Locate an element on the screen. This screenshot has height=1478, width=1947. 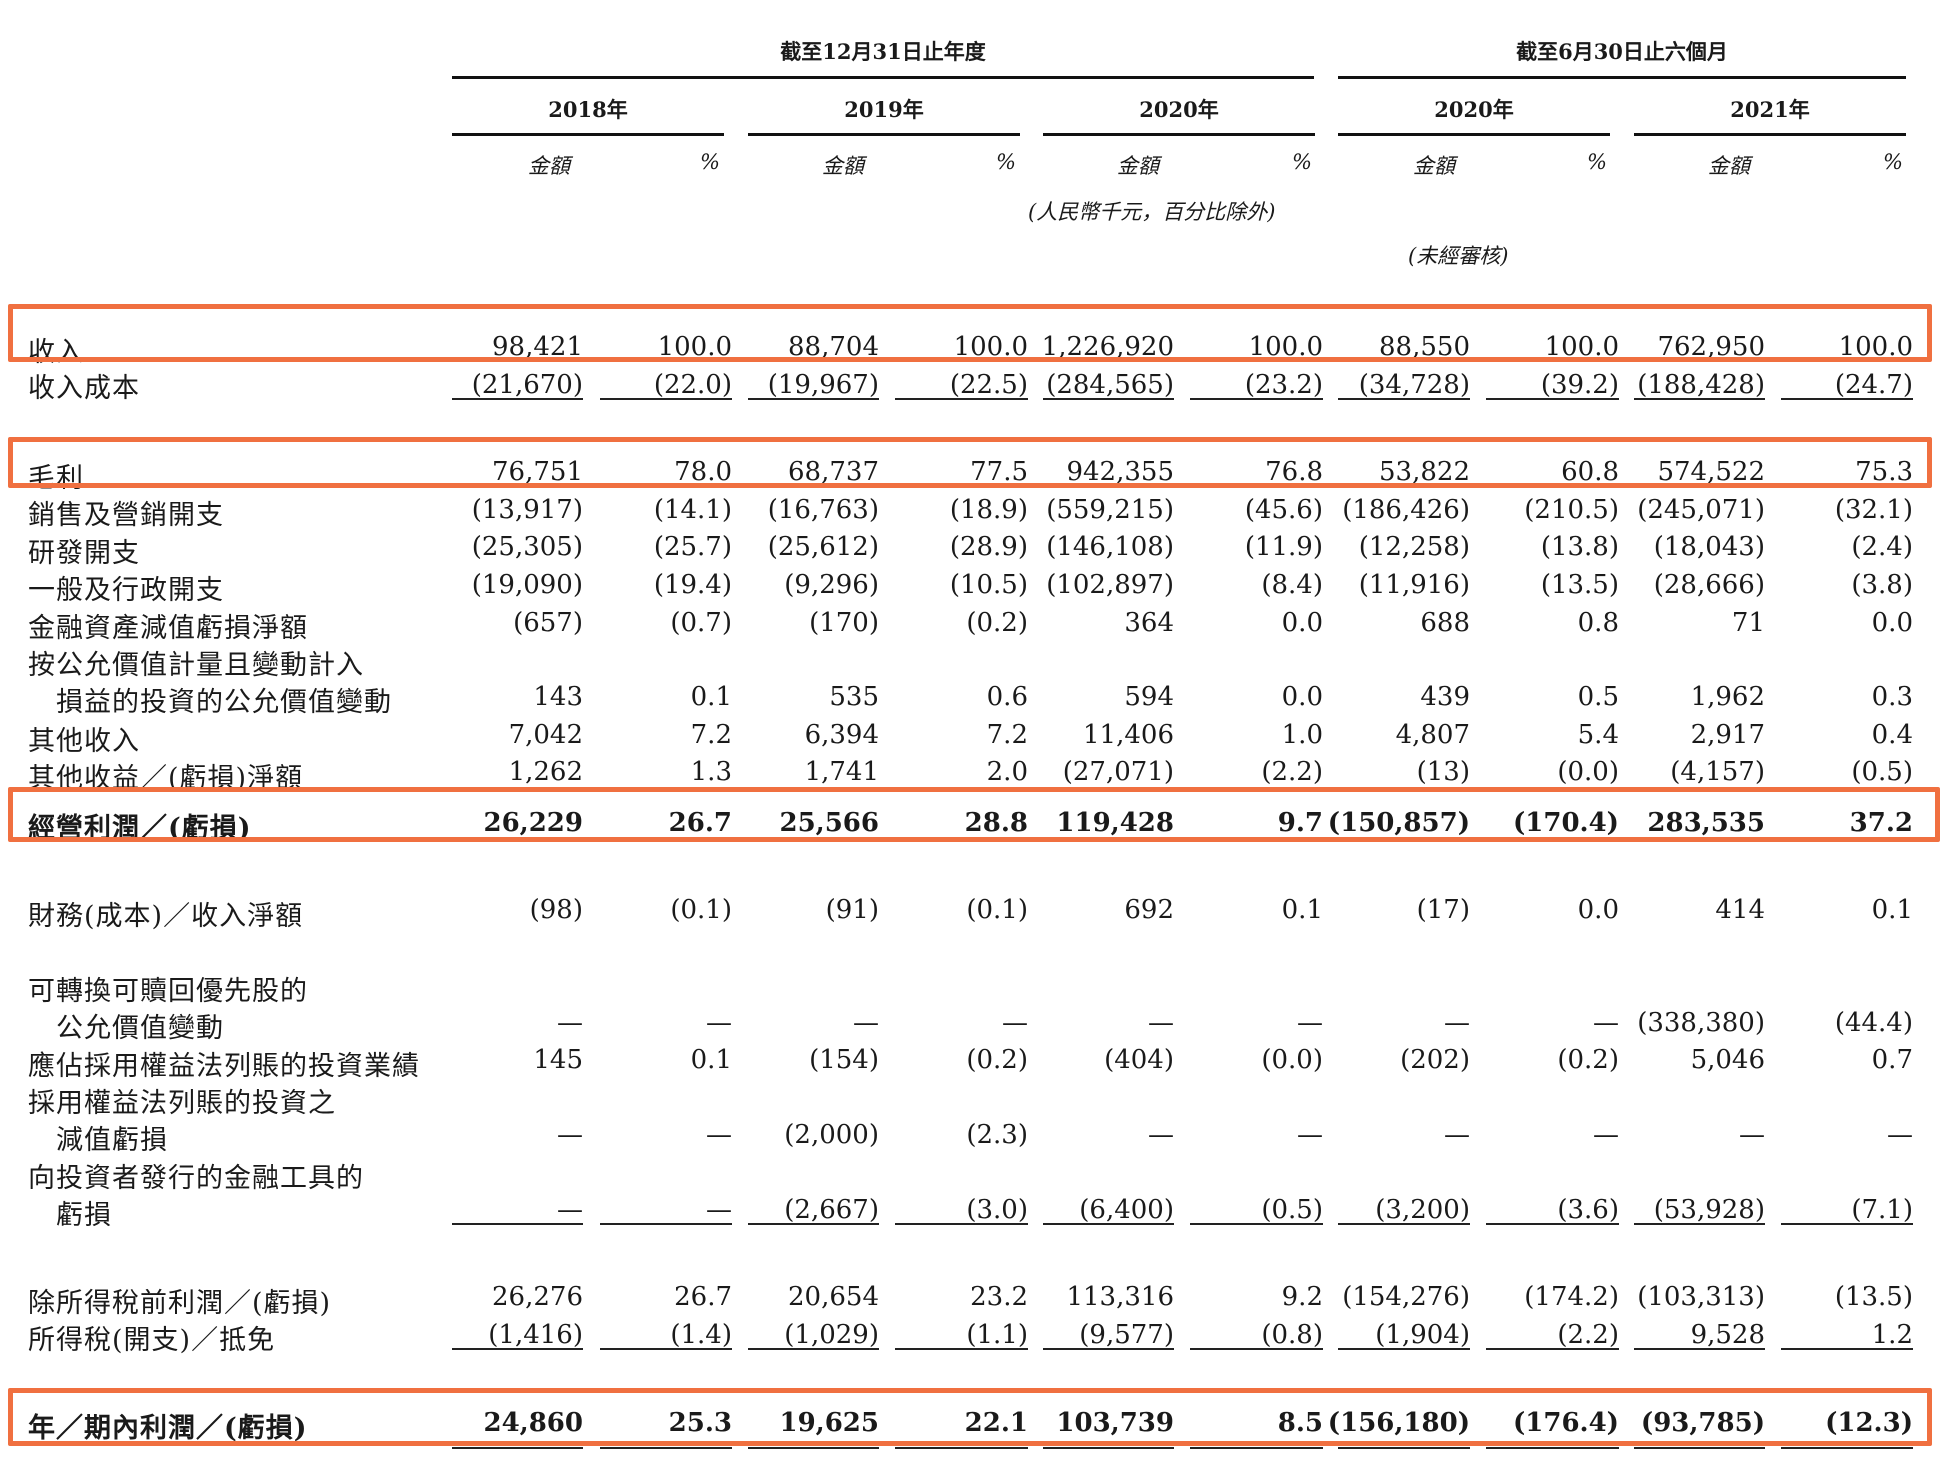
cell-2020h1-pct: (13.5) is located at coordinates (1579, 585).